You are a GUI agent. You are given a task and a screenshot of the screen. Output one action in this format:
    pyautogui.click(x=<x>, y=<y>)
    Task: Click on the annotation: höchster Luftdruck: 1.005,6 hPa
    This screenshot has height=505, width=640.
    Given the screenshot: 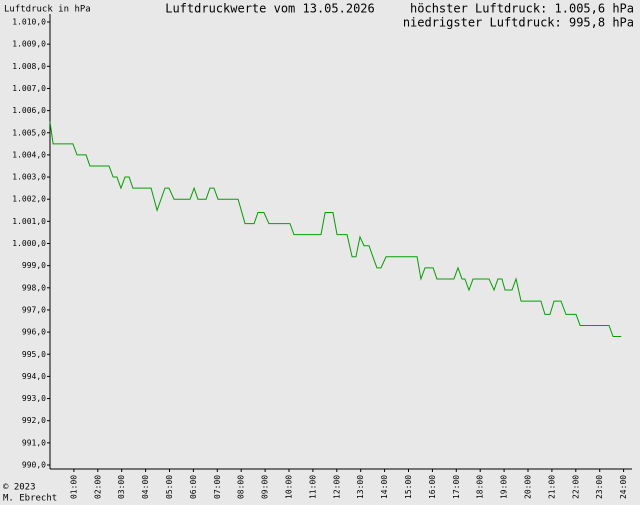 What is the action you would take?
    pyautogui.click(x=522, y=9)
    